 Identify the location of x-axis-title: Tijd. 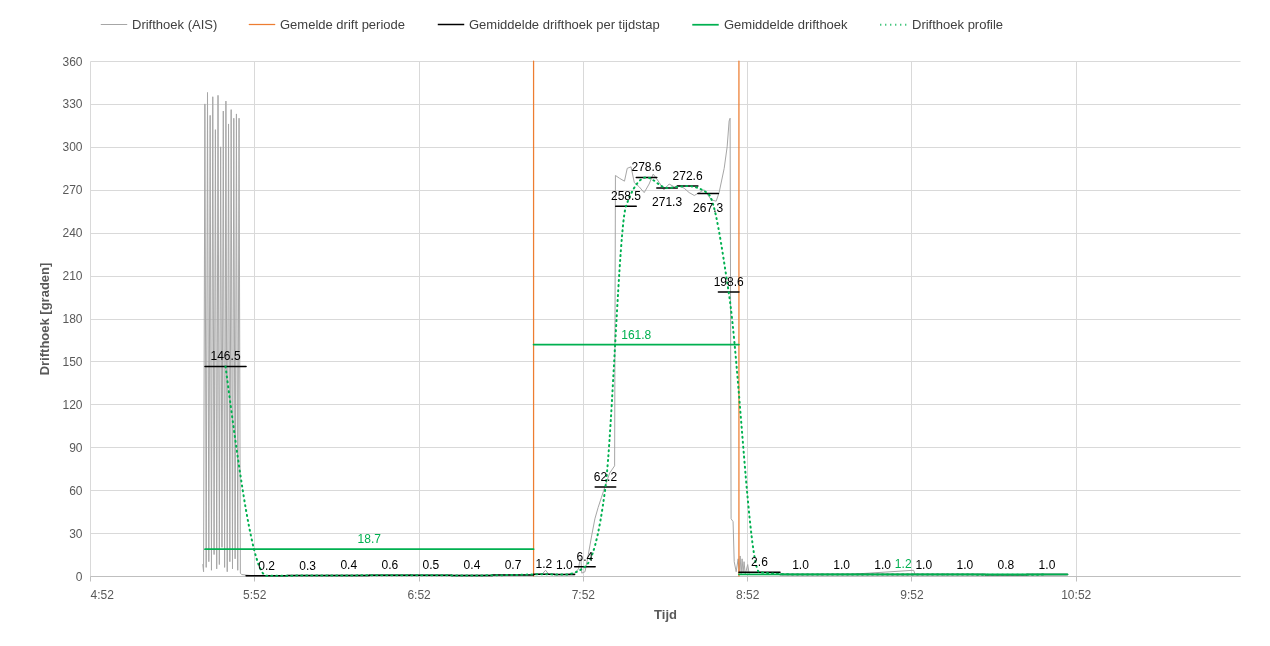
(665, 614).